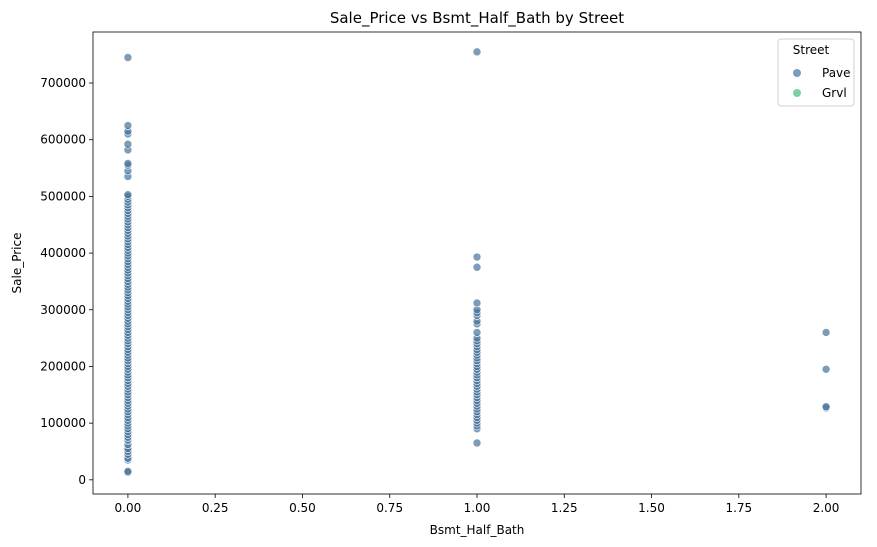 The width and height of the screenshot is (877, 547). I want to click on x-tick-label: 1.75, so click(738, 508).